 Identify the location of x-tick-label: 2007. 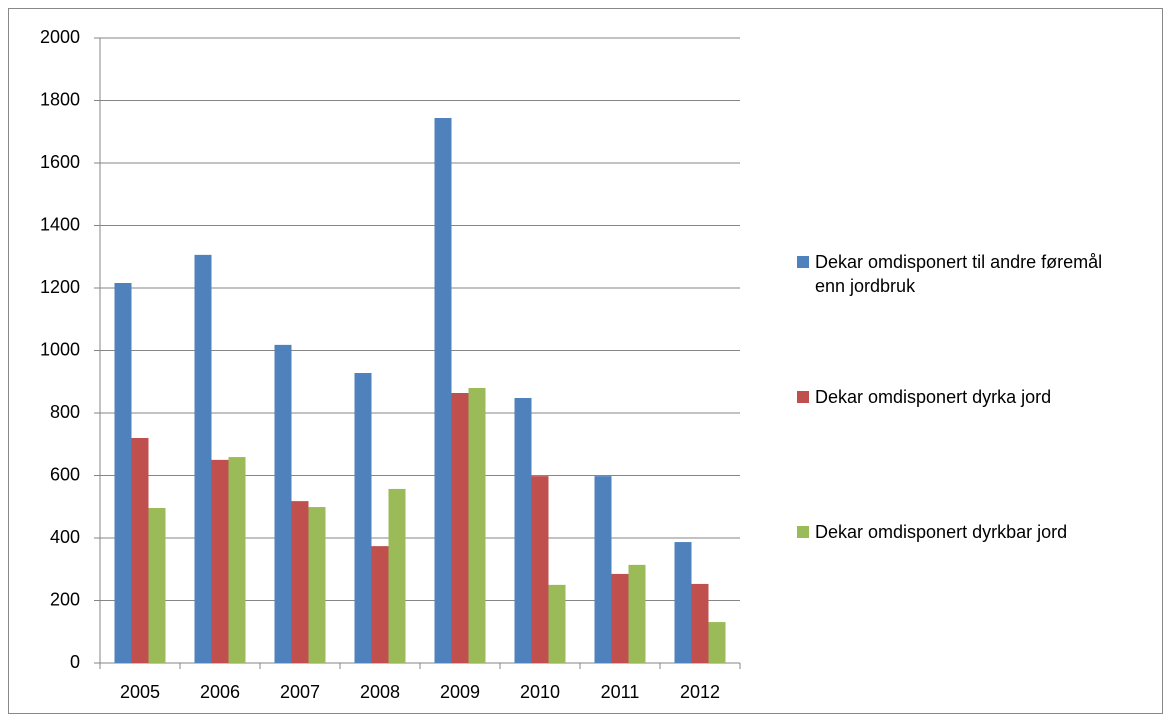
(300, 692).